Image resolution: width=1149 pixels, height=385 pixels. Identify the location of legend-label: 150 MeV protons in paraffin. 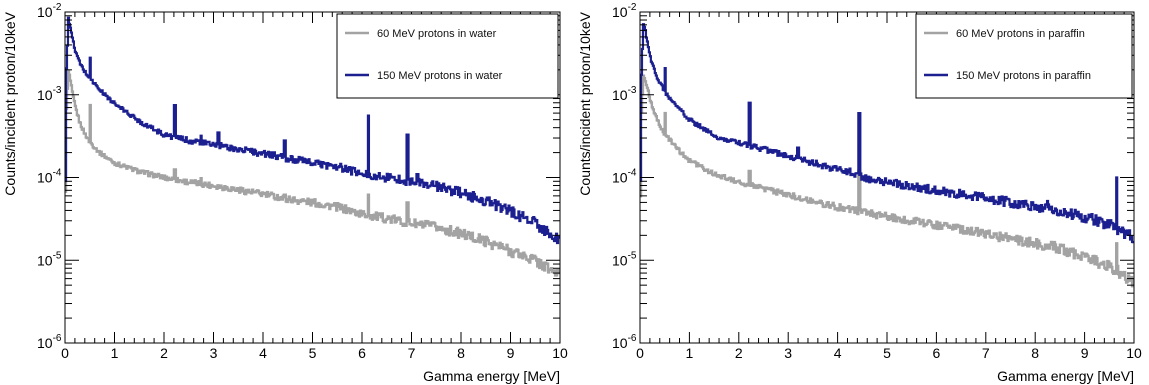
(1023, 76).